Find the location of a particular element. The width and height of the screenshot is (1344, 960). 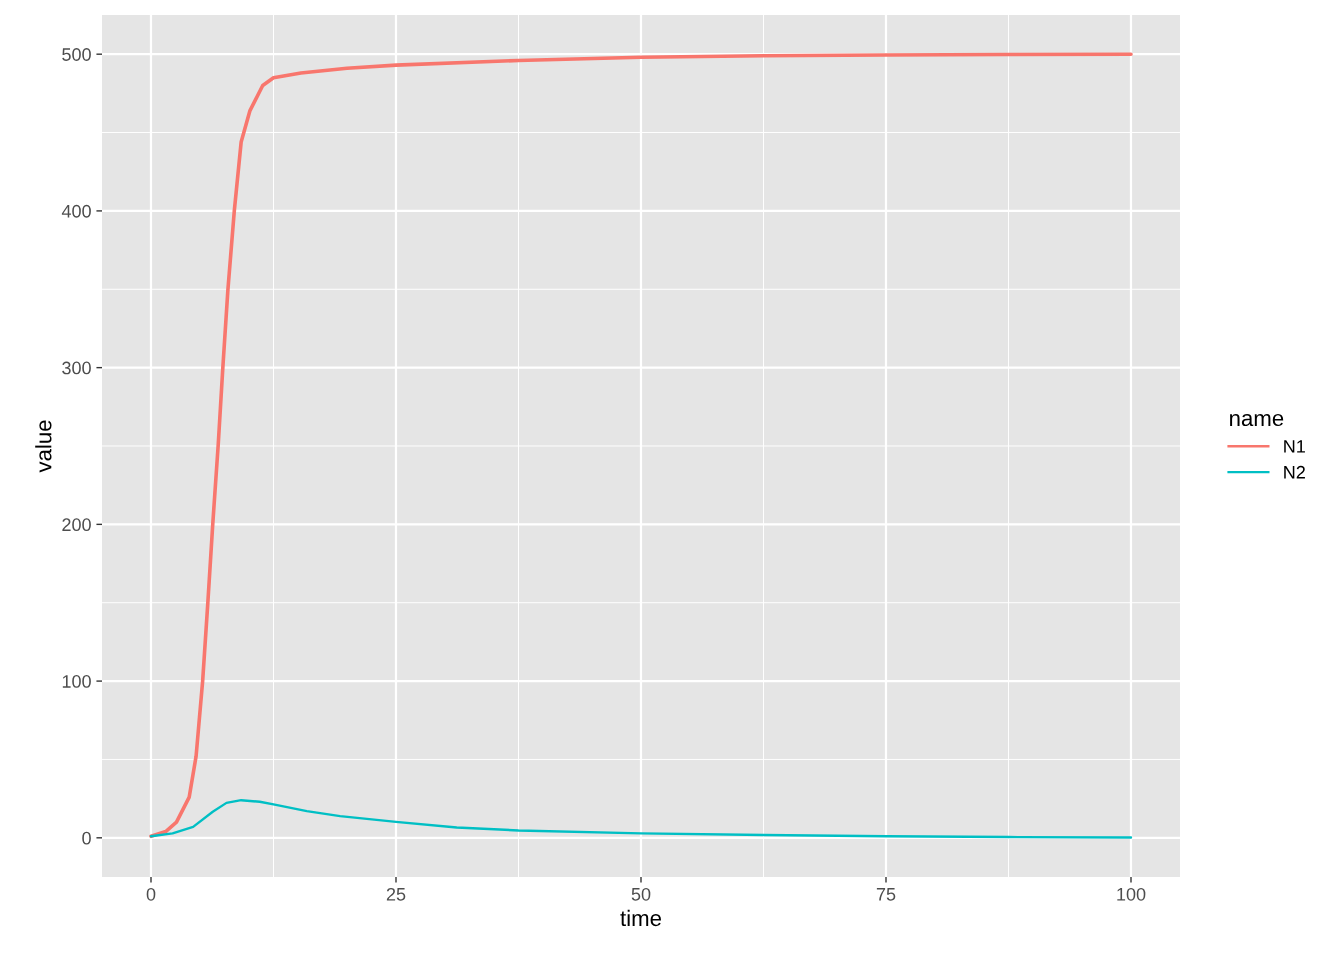

x-tick-label: 0 is located at coordinates (151, 894).